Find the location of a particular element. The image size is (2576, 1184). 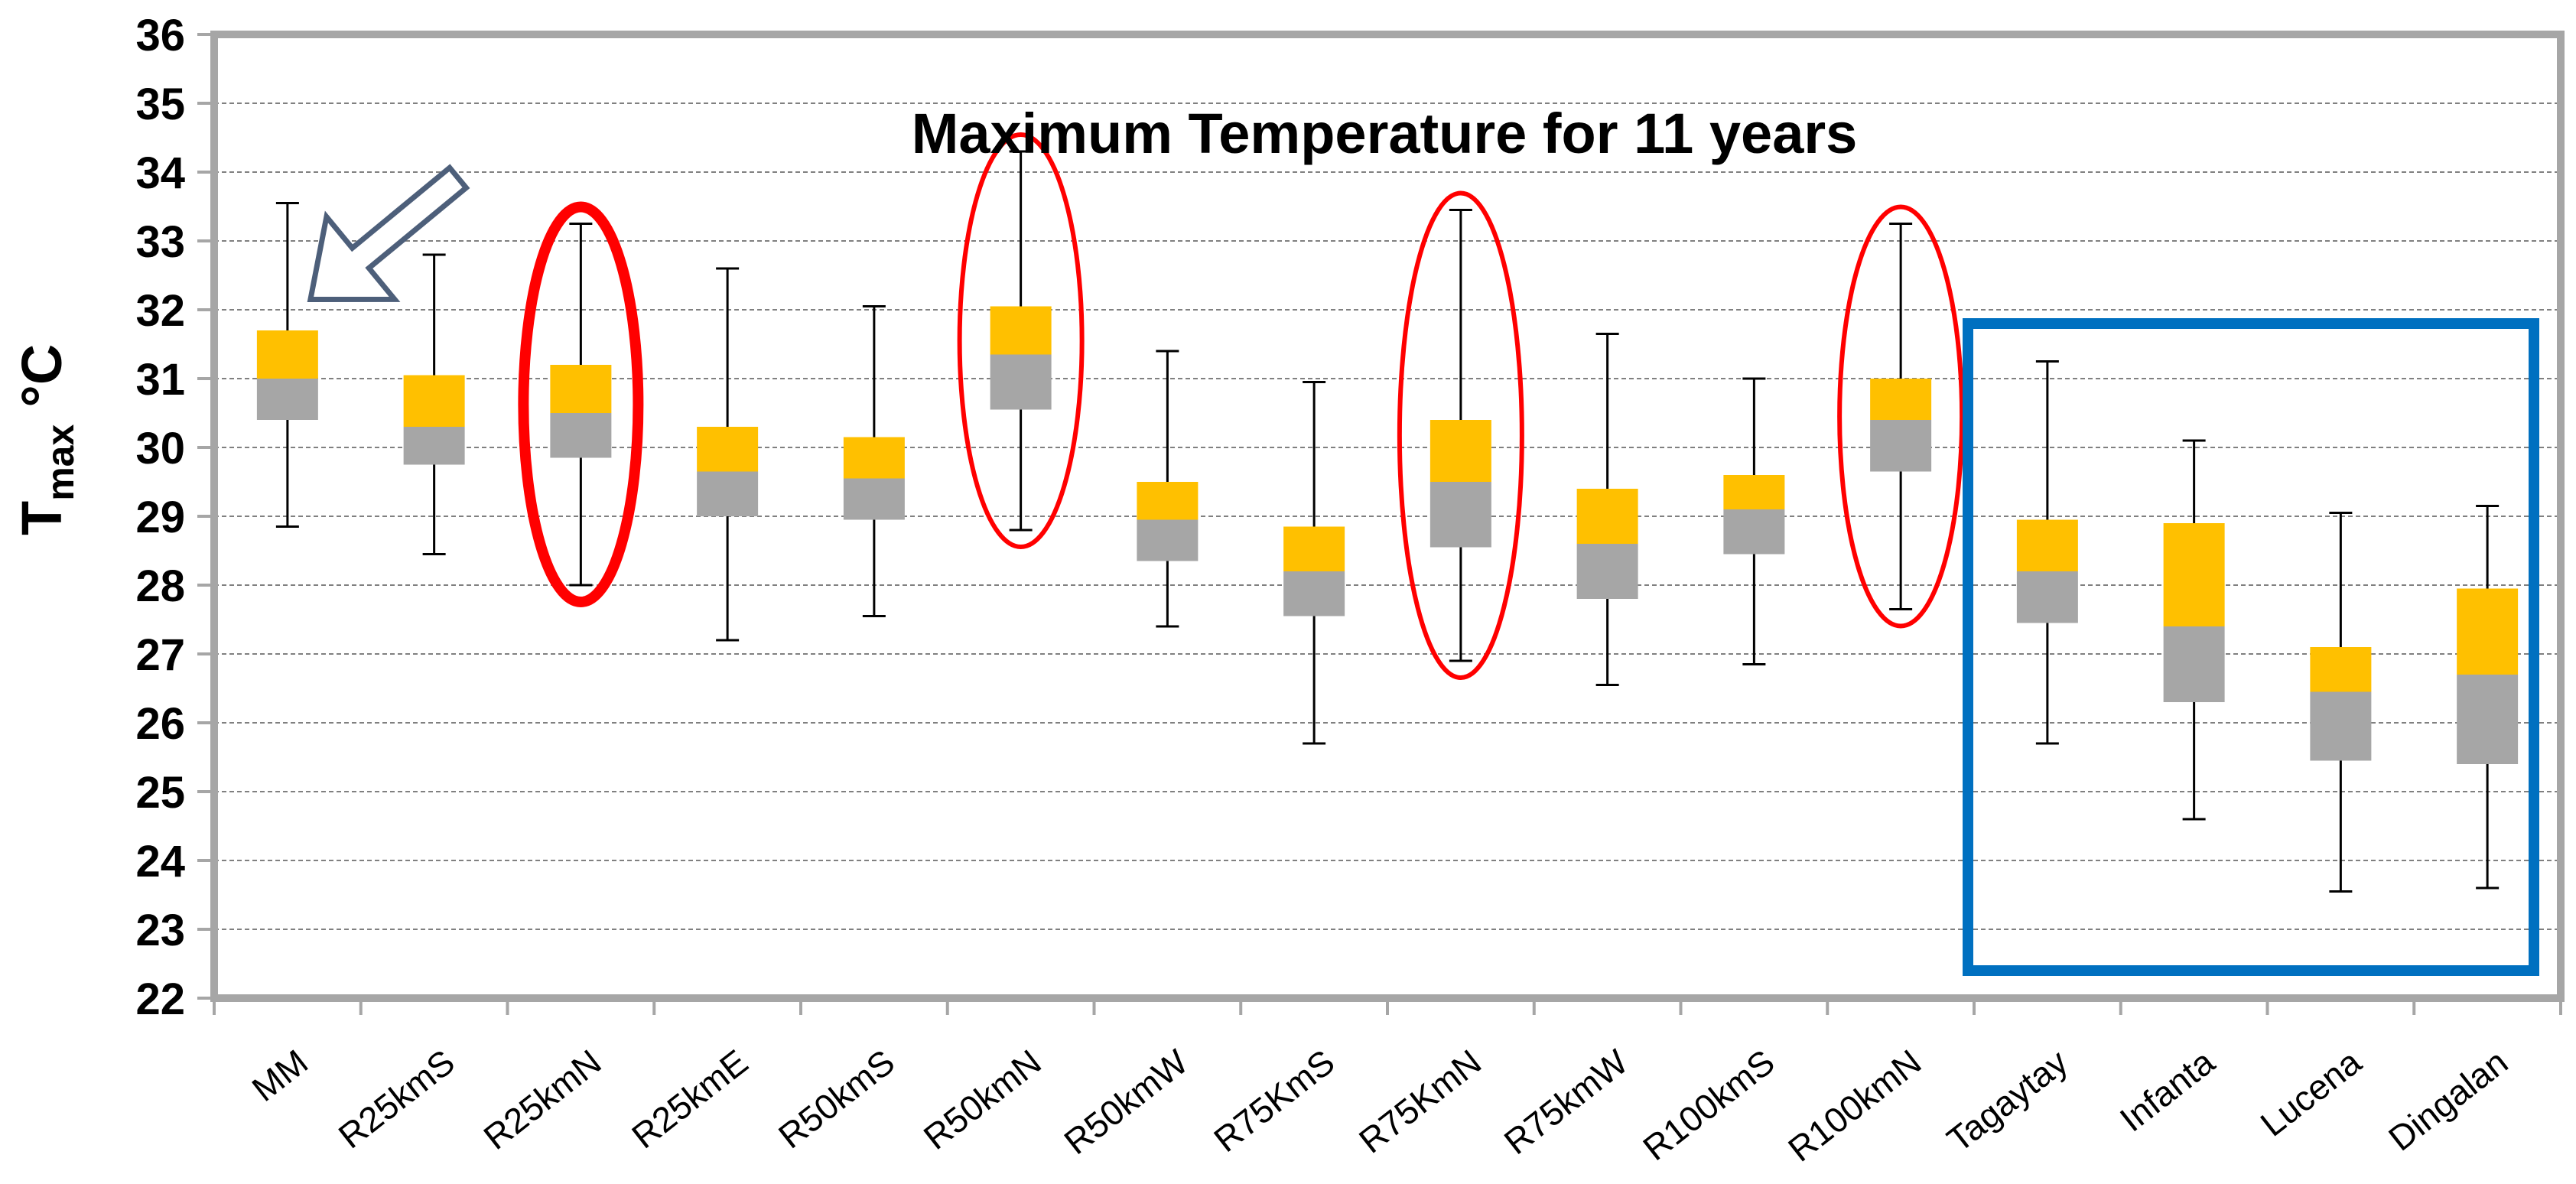

y-tick-label: 23 is located at coordinates (160, 930).